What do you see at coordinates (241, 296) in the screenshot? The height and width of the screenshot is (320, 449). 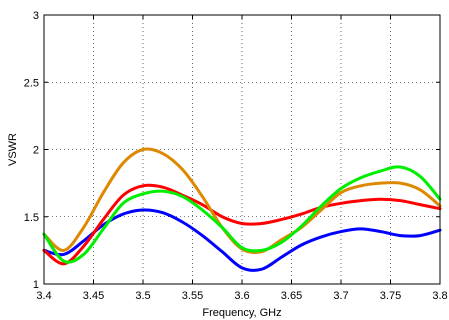 I see `x-tick-label: 3.6` at bounding box center [241, 296].